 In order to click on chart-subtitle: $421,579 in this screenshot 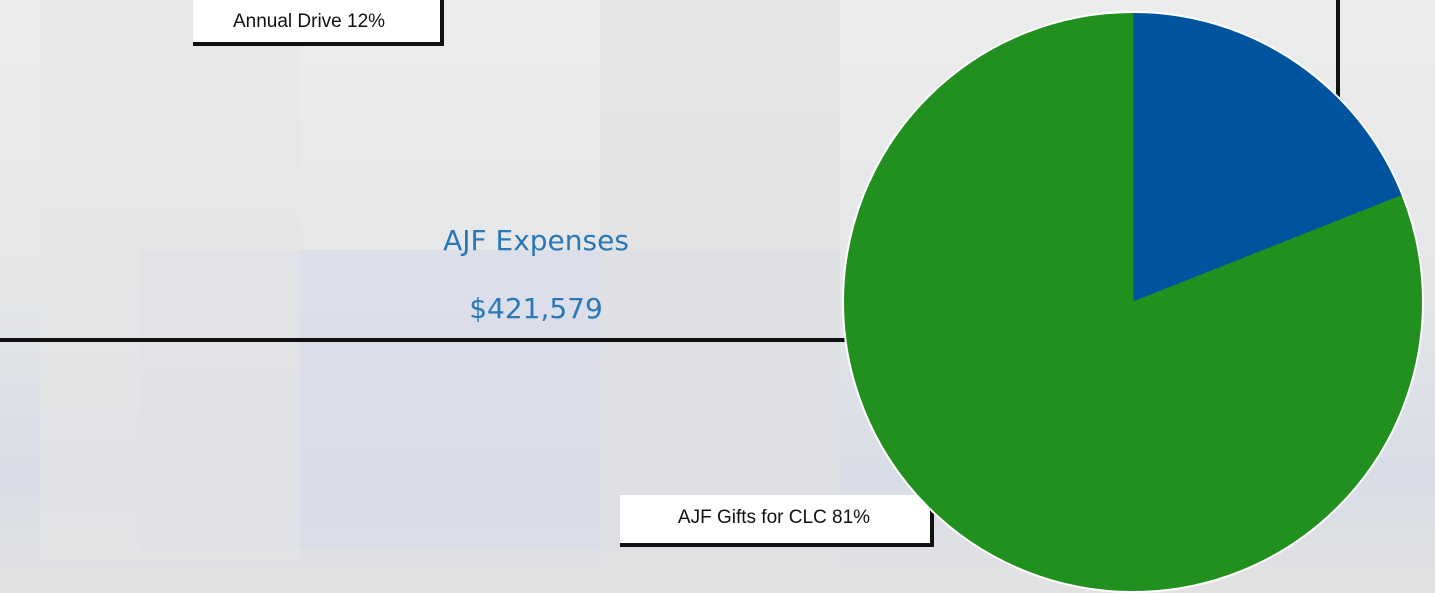, I will do `click(536, 308)`.